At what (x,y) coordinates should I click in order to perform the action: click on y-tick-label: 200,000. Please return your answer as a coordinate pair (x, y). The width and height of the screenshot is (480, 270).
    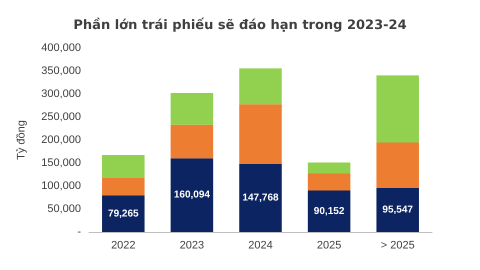
    Looking at the image, I should click on (61, 140).